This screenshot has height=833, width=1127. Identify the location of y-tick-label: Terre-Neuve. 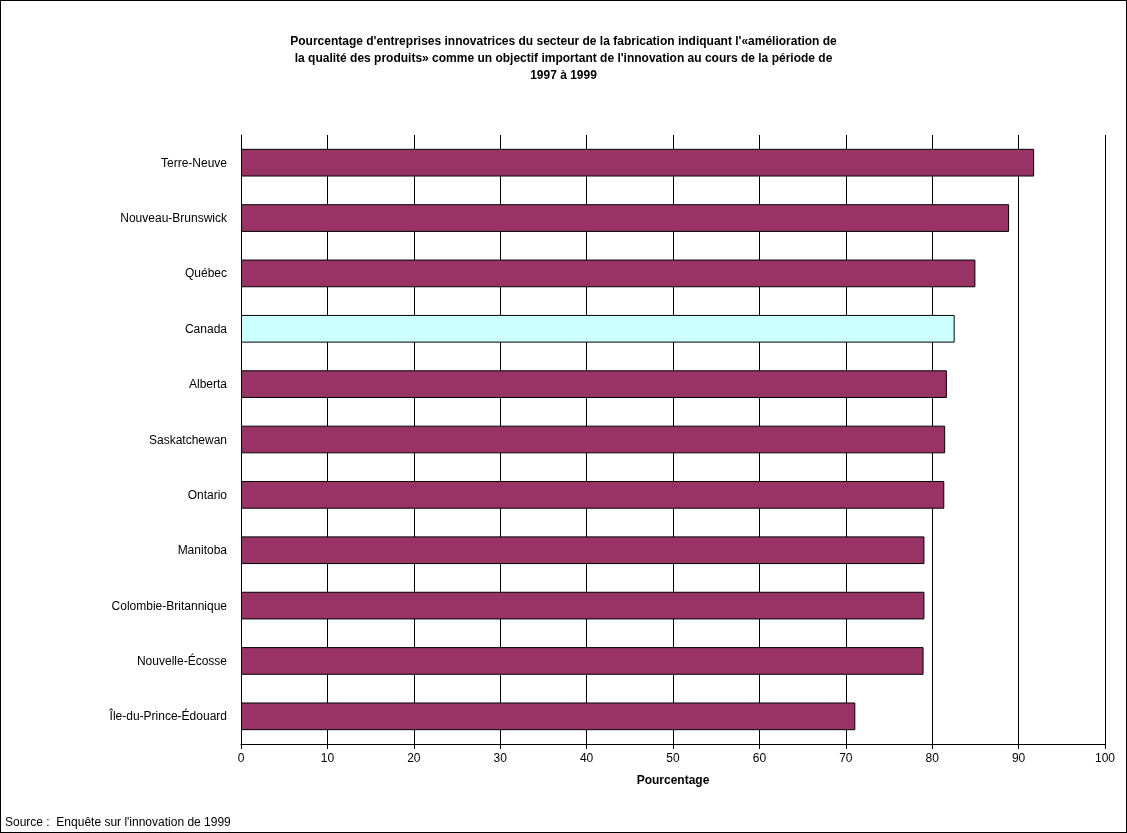
(194, 162).